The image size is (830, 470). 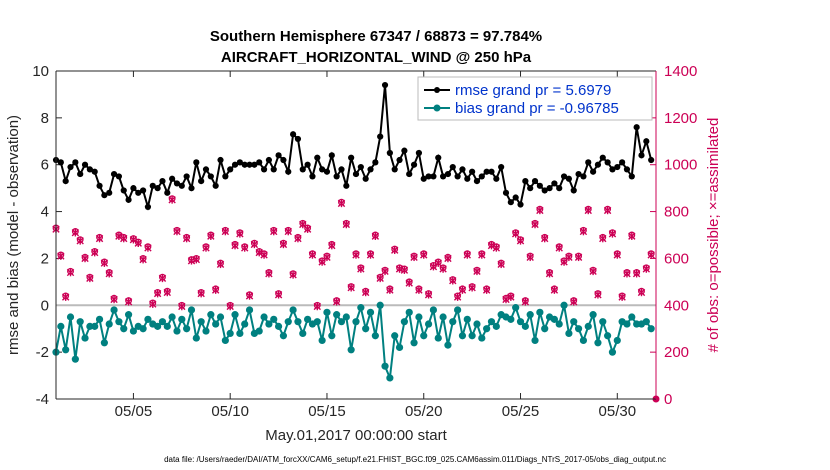 I want to click on x-tick-label: 05/15, so click(x=327, y=411).